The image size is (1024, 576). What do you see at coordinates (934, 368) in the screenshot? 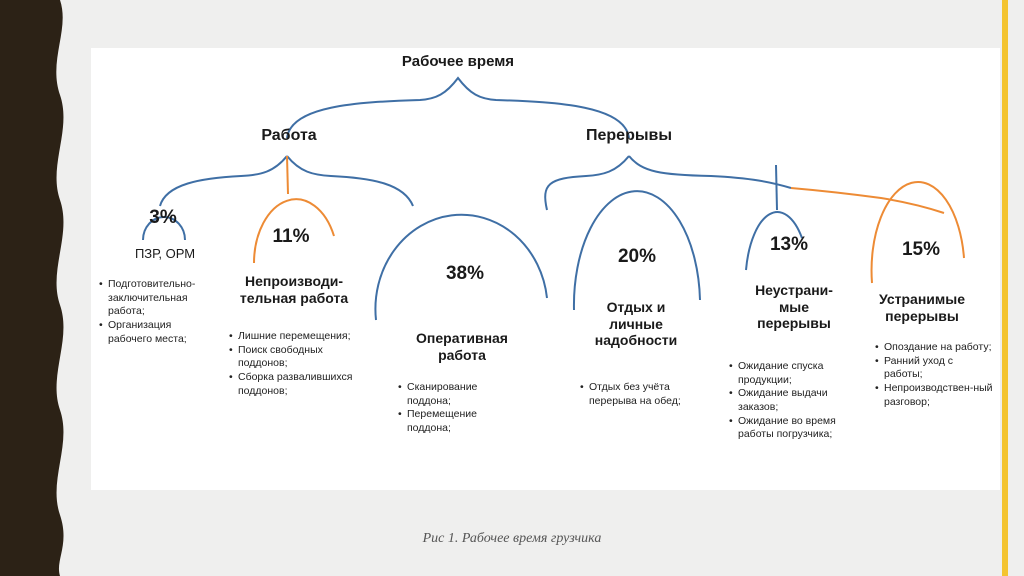
I see `detail-item: Ранний уход с работы;` at bounding box center [934, 368].